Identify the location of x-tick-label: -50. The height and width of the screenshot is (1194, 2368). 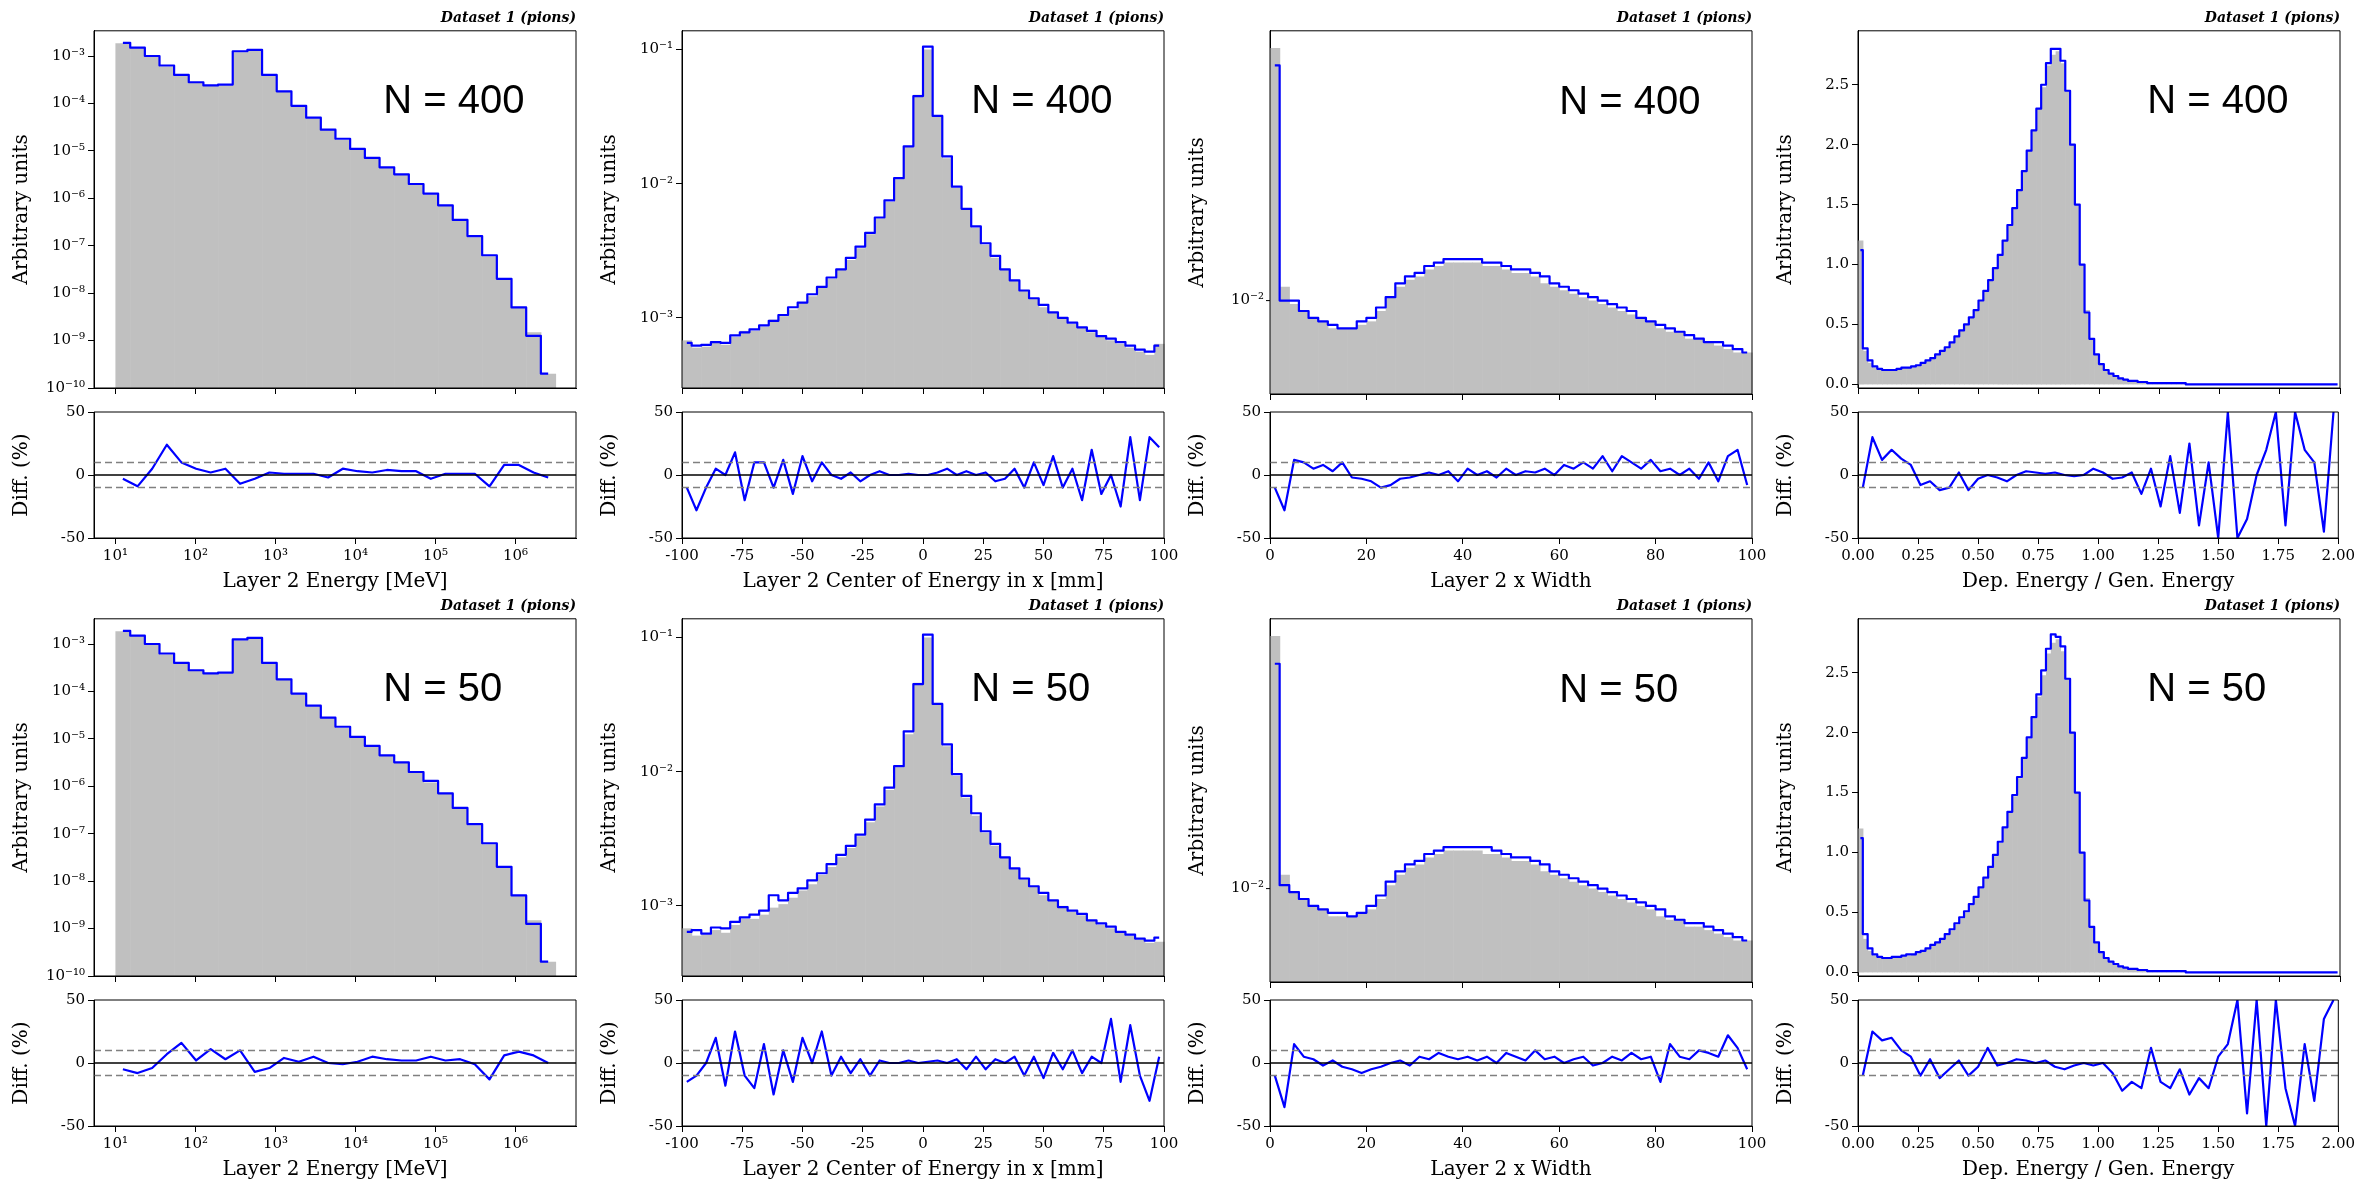
(802, 1142).